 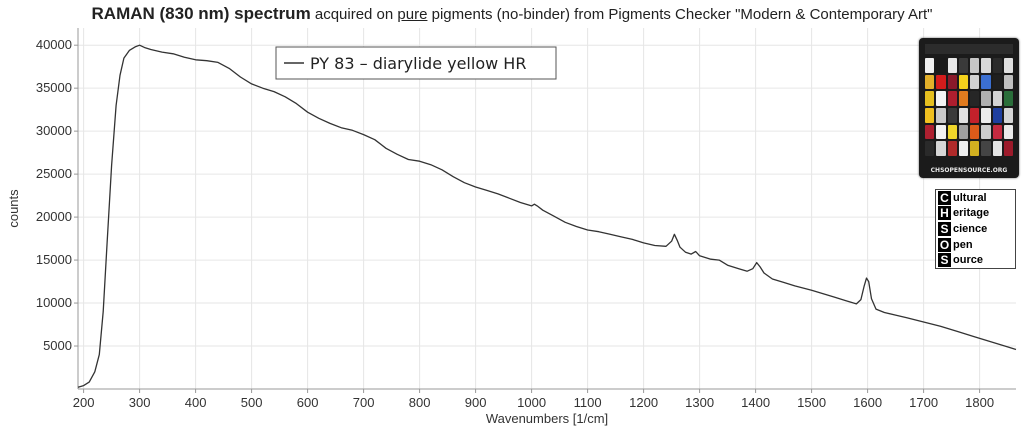 I want to click on y-tick-label: 15000, so click(x=54, y=259).